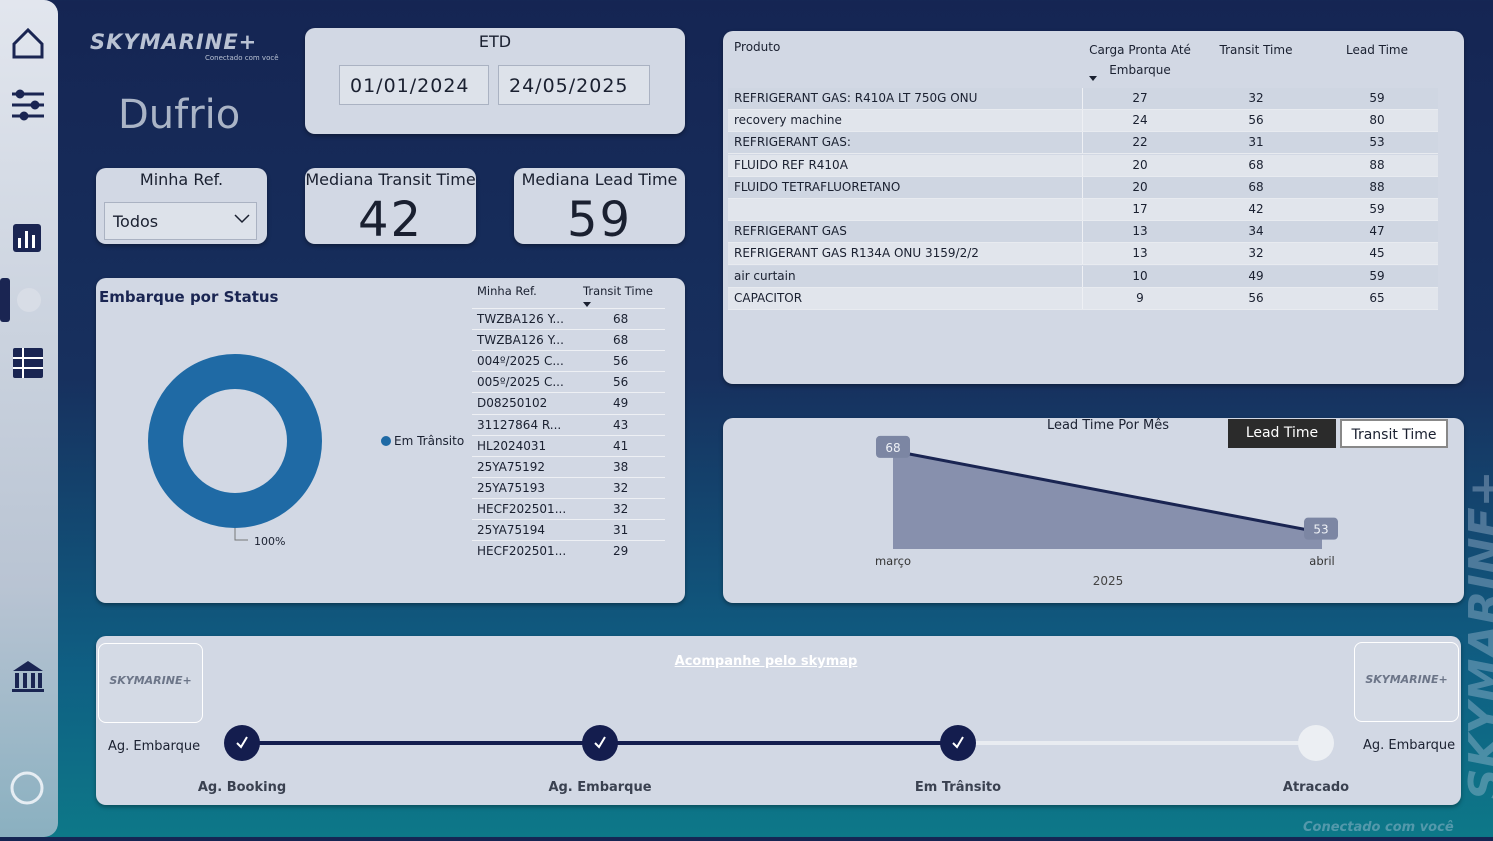  Describe the element at coordinates (242, 219) in the screenshot. I see `dropdown-arrow` at that location.